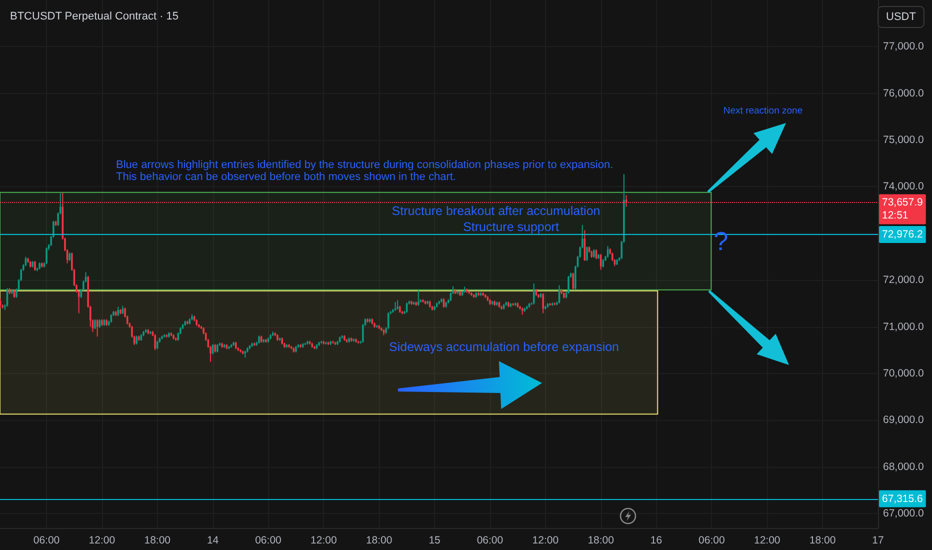 Image resolution: width=932 pixels, height=550 pixels. I want to click on y-tick-label: 76,000.0, so click(903, 93).